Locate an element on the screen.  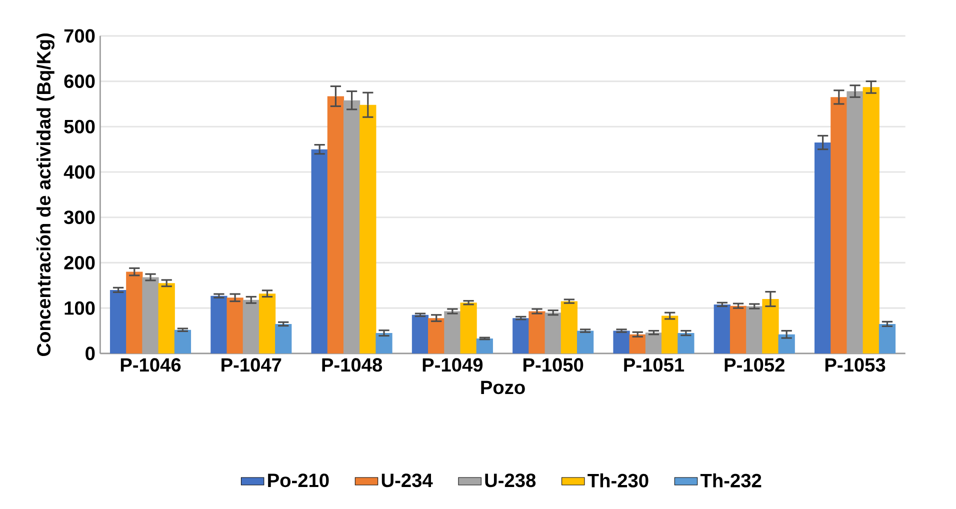
x-tick-label: P-1052 is located at coordinates (754, 365).